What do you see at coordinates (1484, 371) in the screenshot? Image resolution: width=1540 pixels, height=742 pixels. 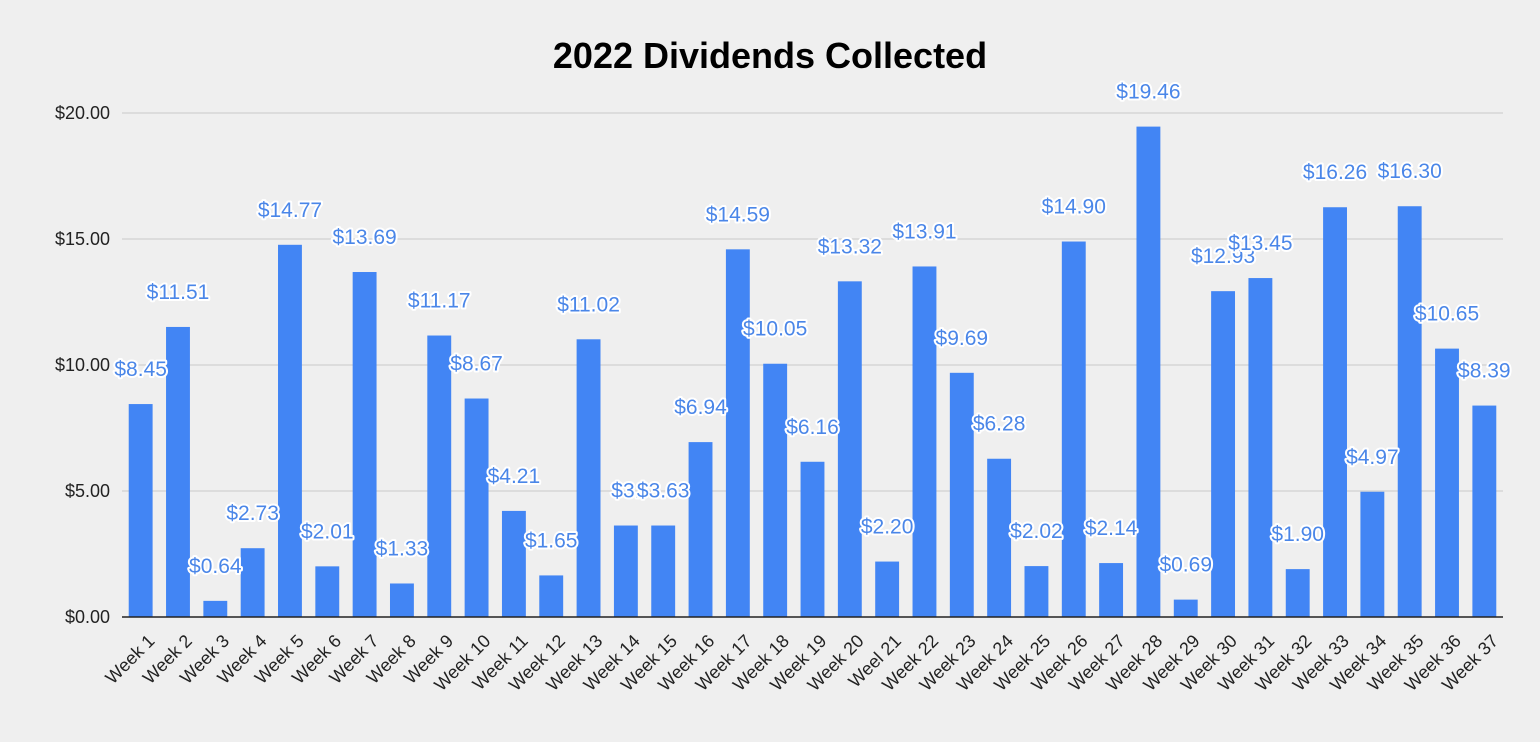 I see `data-label: $8.39` at bounding box center [1484, 371].